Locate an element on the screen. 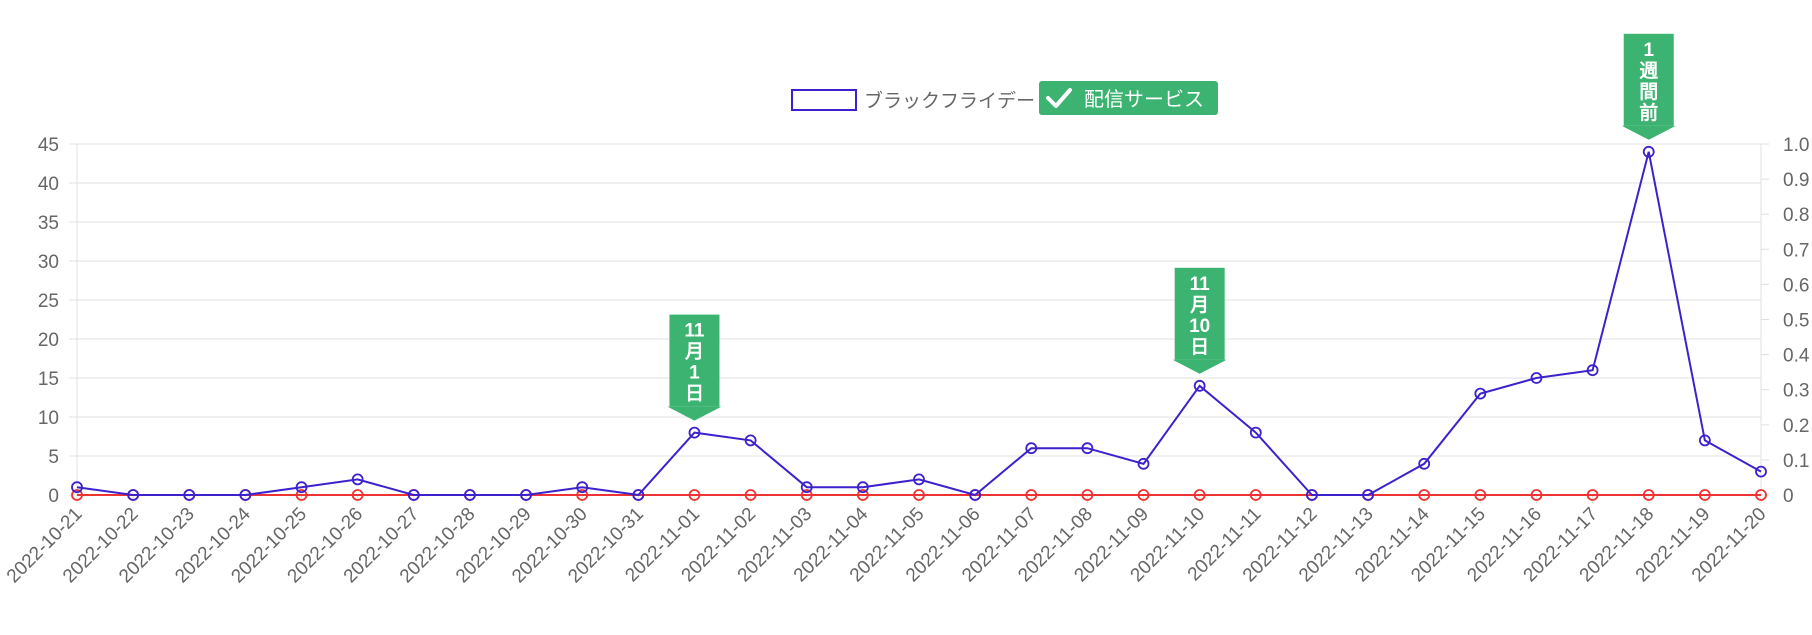 This screenshot has width=1812, height=635. legend-label-black-friday: ブラックフライデー is located at coordinates (949, 100).